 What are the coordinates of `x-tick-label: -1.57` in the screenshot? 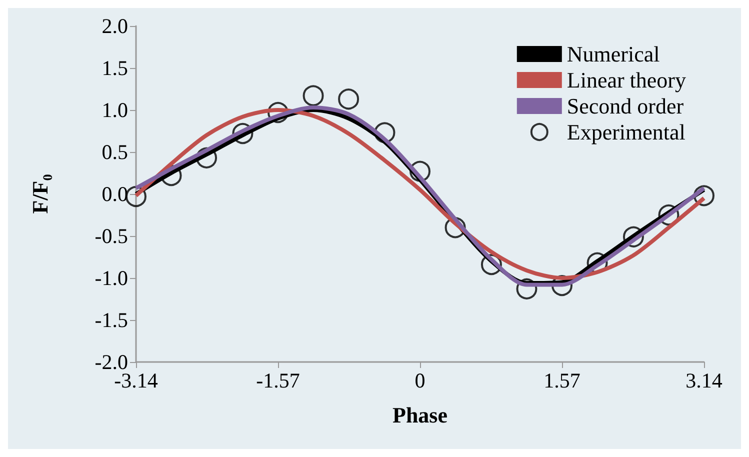 It's located at (278, 380).